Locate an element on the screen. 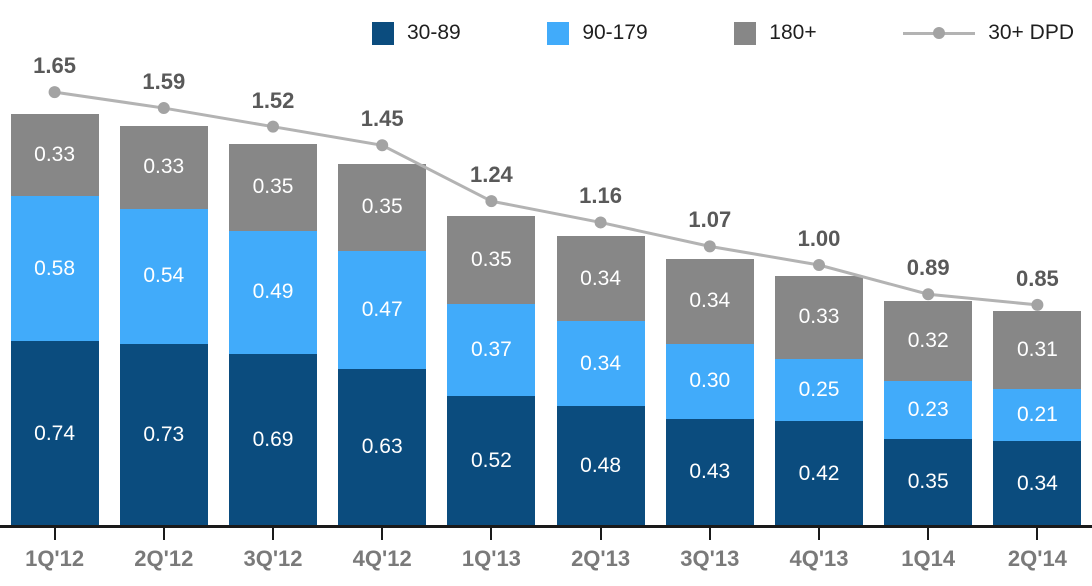  bar-value-label: 0.23 is located at coordinates (928, 409).